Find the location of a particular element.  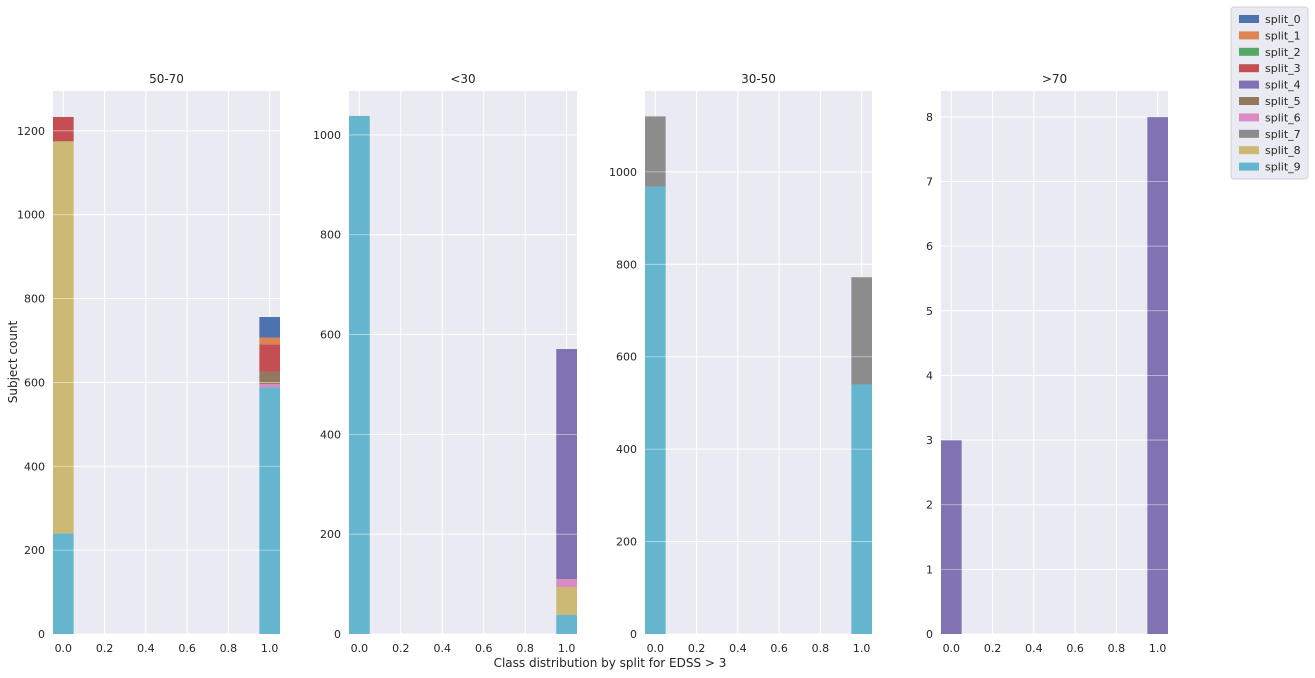

legend-label-split_9: split_9 is located at coordinates (1283, 167).